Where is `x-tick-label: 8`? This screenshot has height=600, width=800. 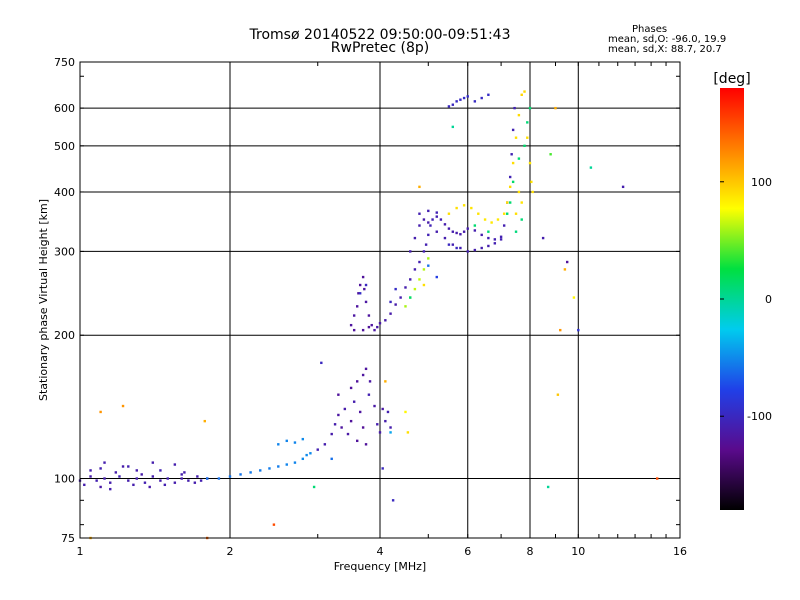 x-tick-label: 8 is located at coordinates (530, 551).